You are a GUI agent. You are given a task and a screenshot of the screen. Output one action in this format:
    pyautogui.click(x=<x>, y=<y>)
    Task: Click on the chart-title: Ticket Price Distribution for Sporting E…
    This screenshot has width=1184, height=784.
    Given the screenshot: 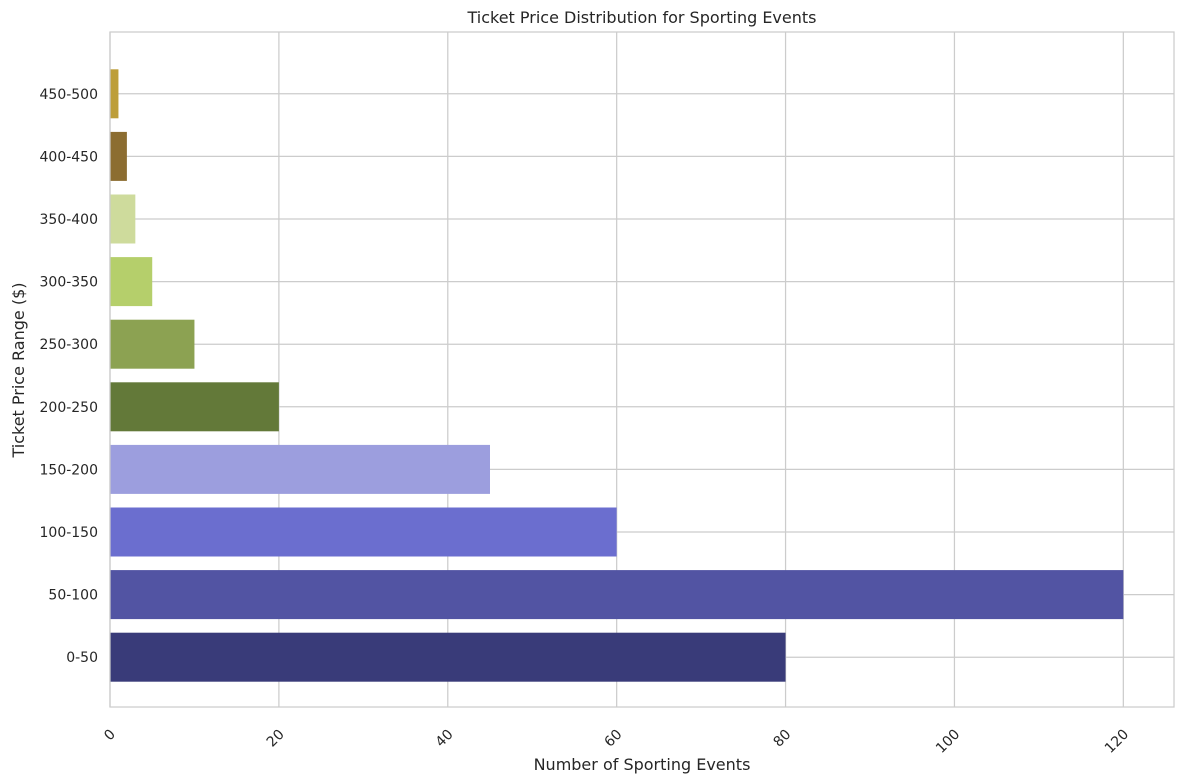 What is the action you would take?
    pyautogui.click(x=641, y=17)
    